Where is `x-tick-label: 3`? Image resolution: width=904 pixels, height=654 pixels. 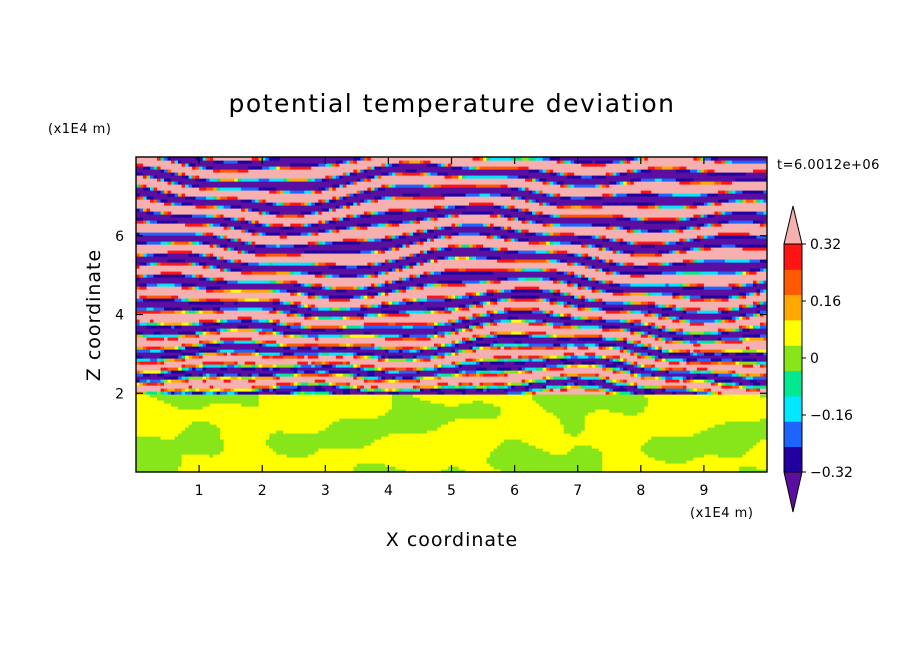
x-tick-label: 3 is located at coordinates (325, 491).